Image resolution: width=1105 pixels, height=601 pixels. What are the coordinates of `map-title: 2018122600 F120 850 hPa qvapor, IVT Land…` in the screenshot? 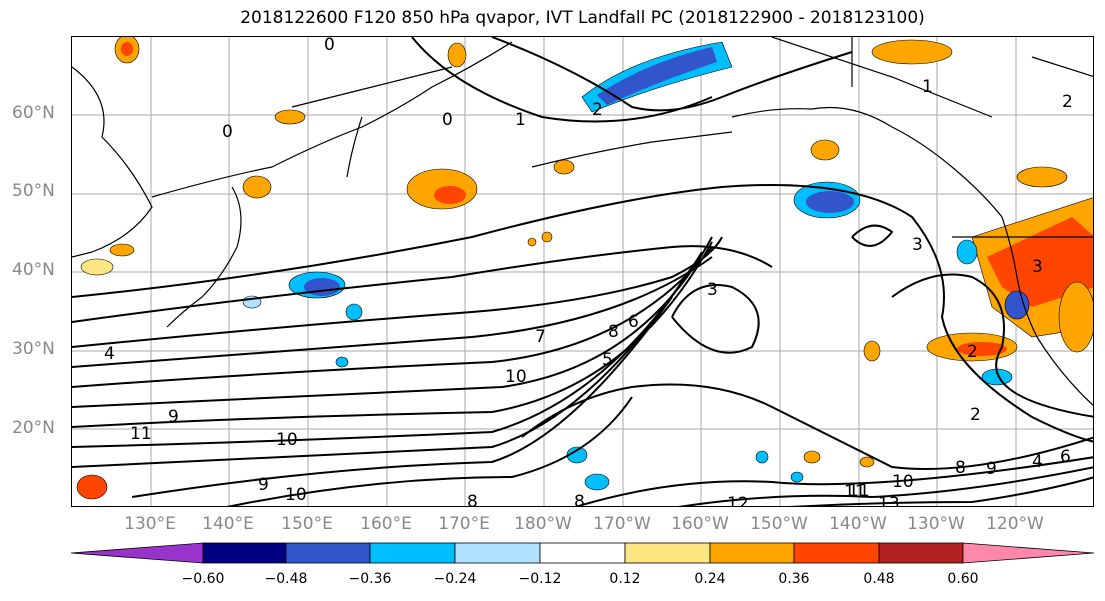 It's located at (582, 18).